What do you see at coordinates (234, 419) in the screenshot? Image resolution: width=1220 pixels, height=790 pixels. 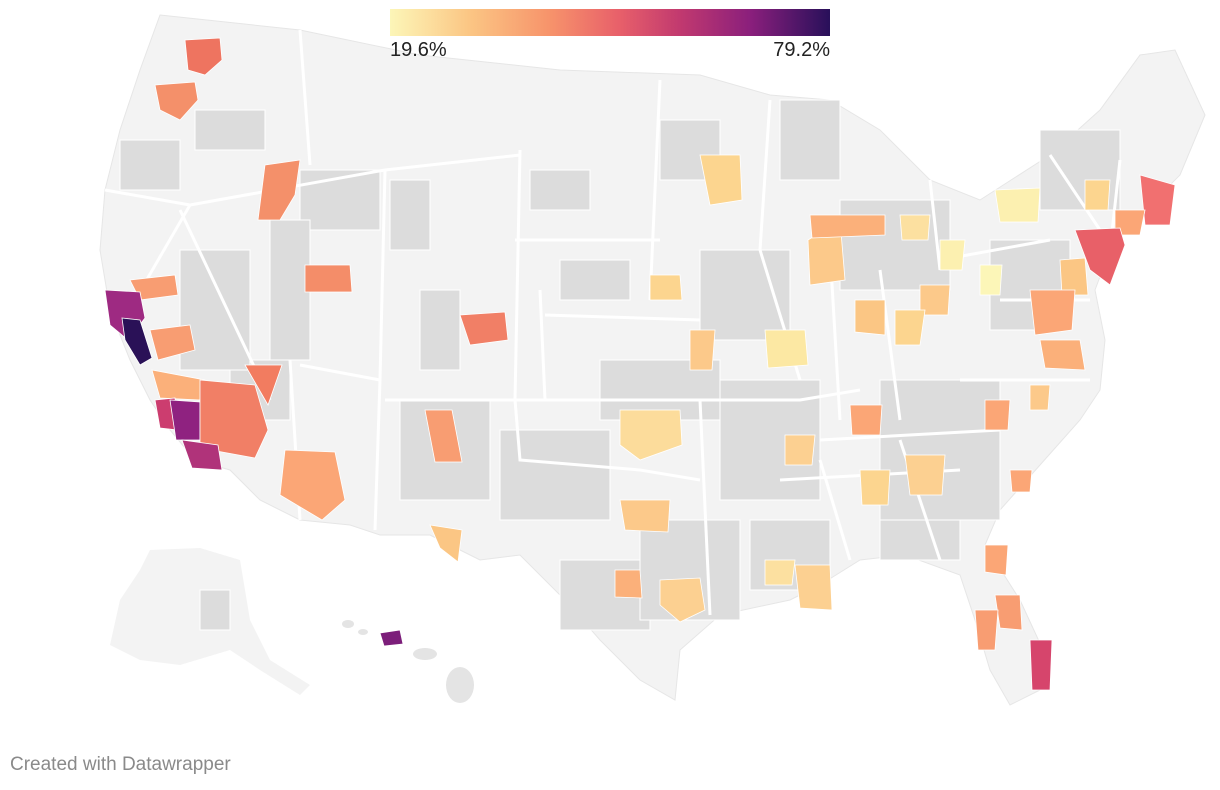 I see `county-riverside` at bounding box center [234, 419].